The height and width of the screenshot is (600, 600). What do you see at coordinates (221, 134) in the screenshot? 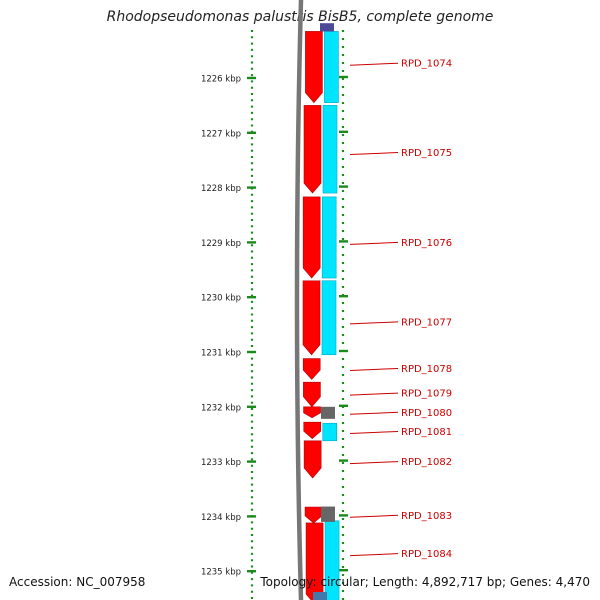
I see `tick-label: 1227 kbp` at bounding box center [221, 134].